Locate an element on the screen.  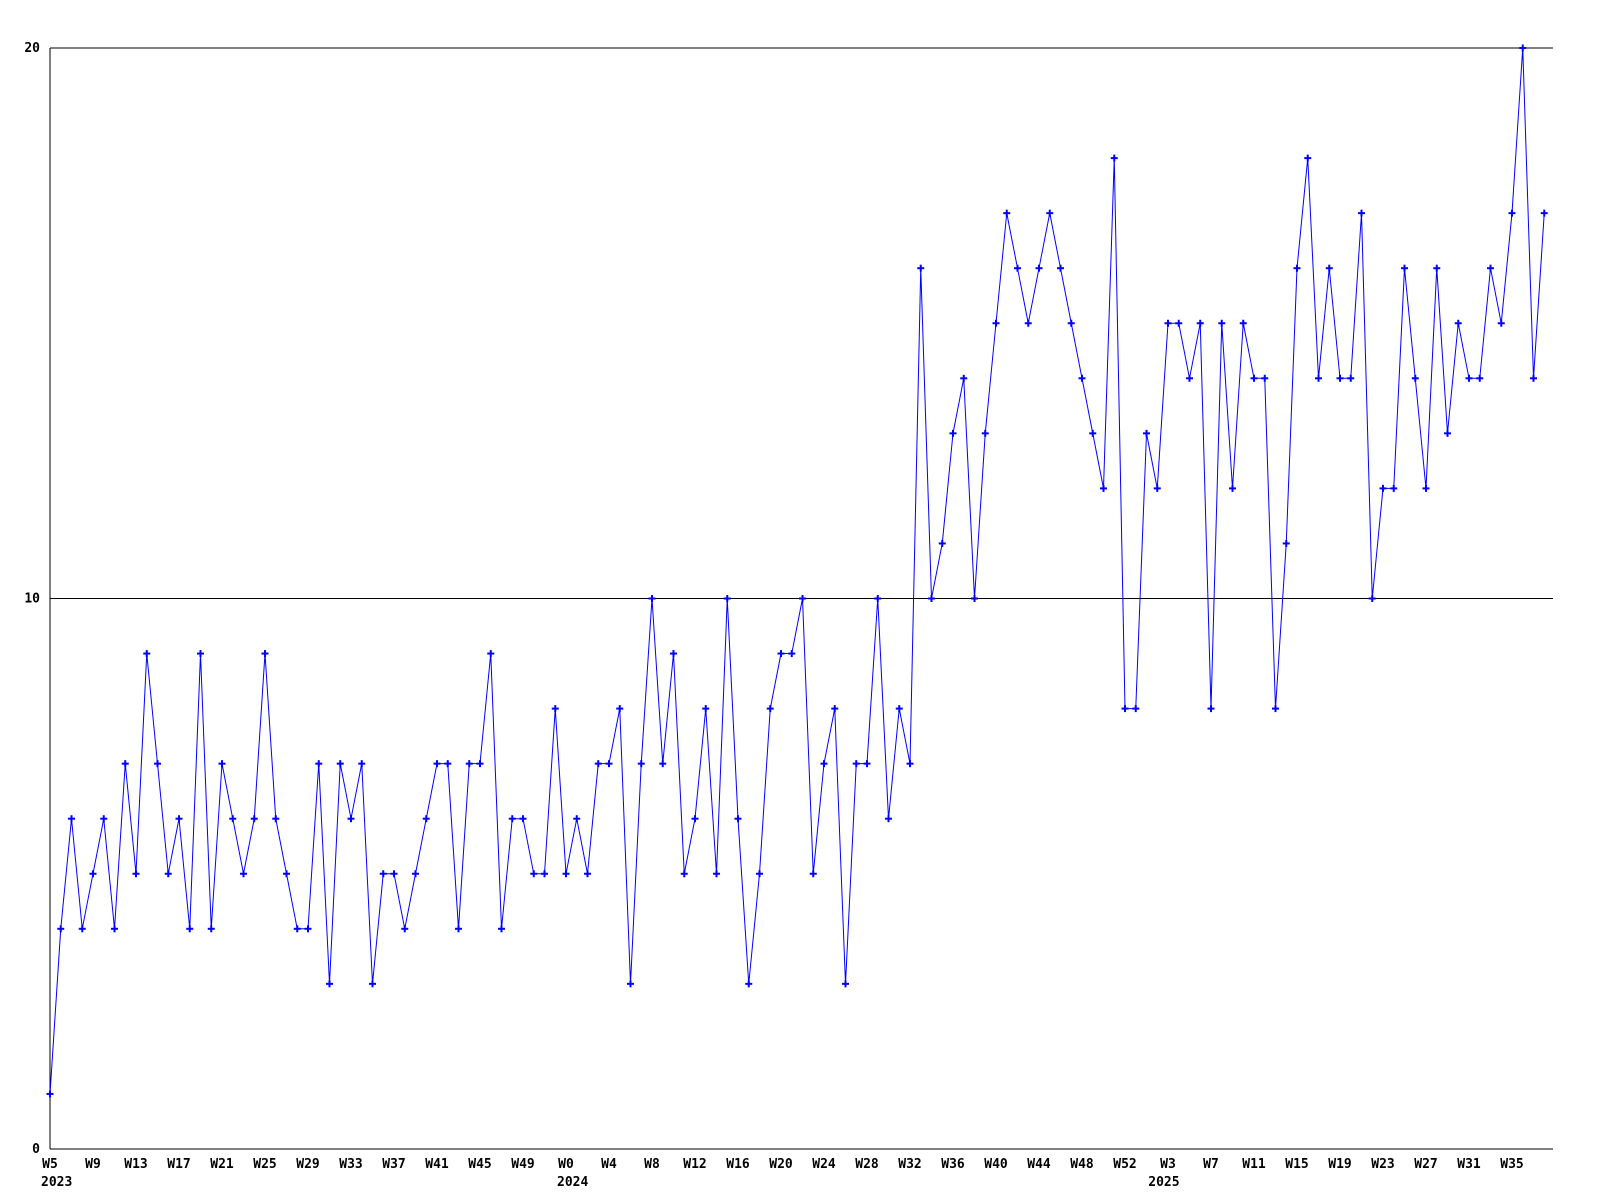
x-tick-label: W20 is located at coordinates (781, 1164).